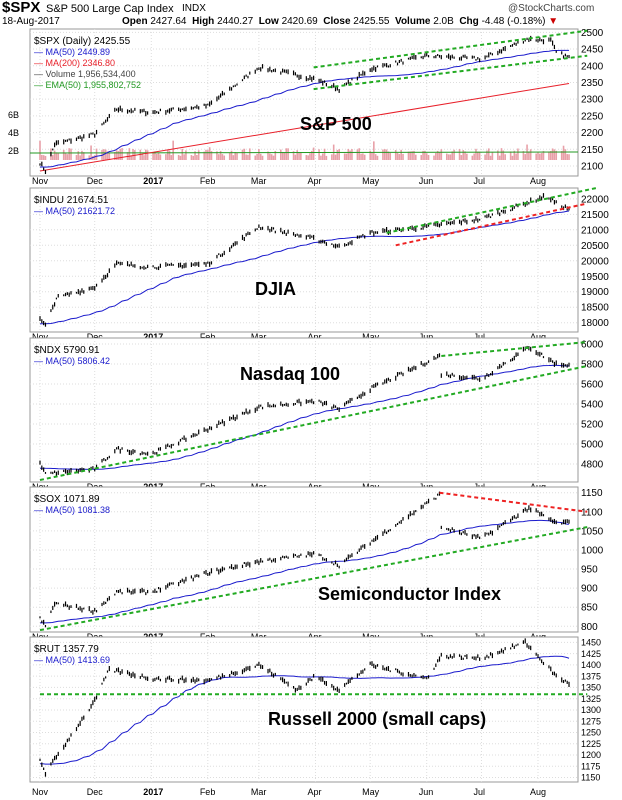  Describe the element at coordinates (595, 292) in the screenshot. I see `y-tick-label: 19000` at that location.